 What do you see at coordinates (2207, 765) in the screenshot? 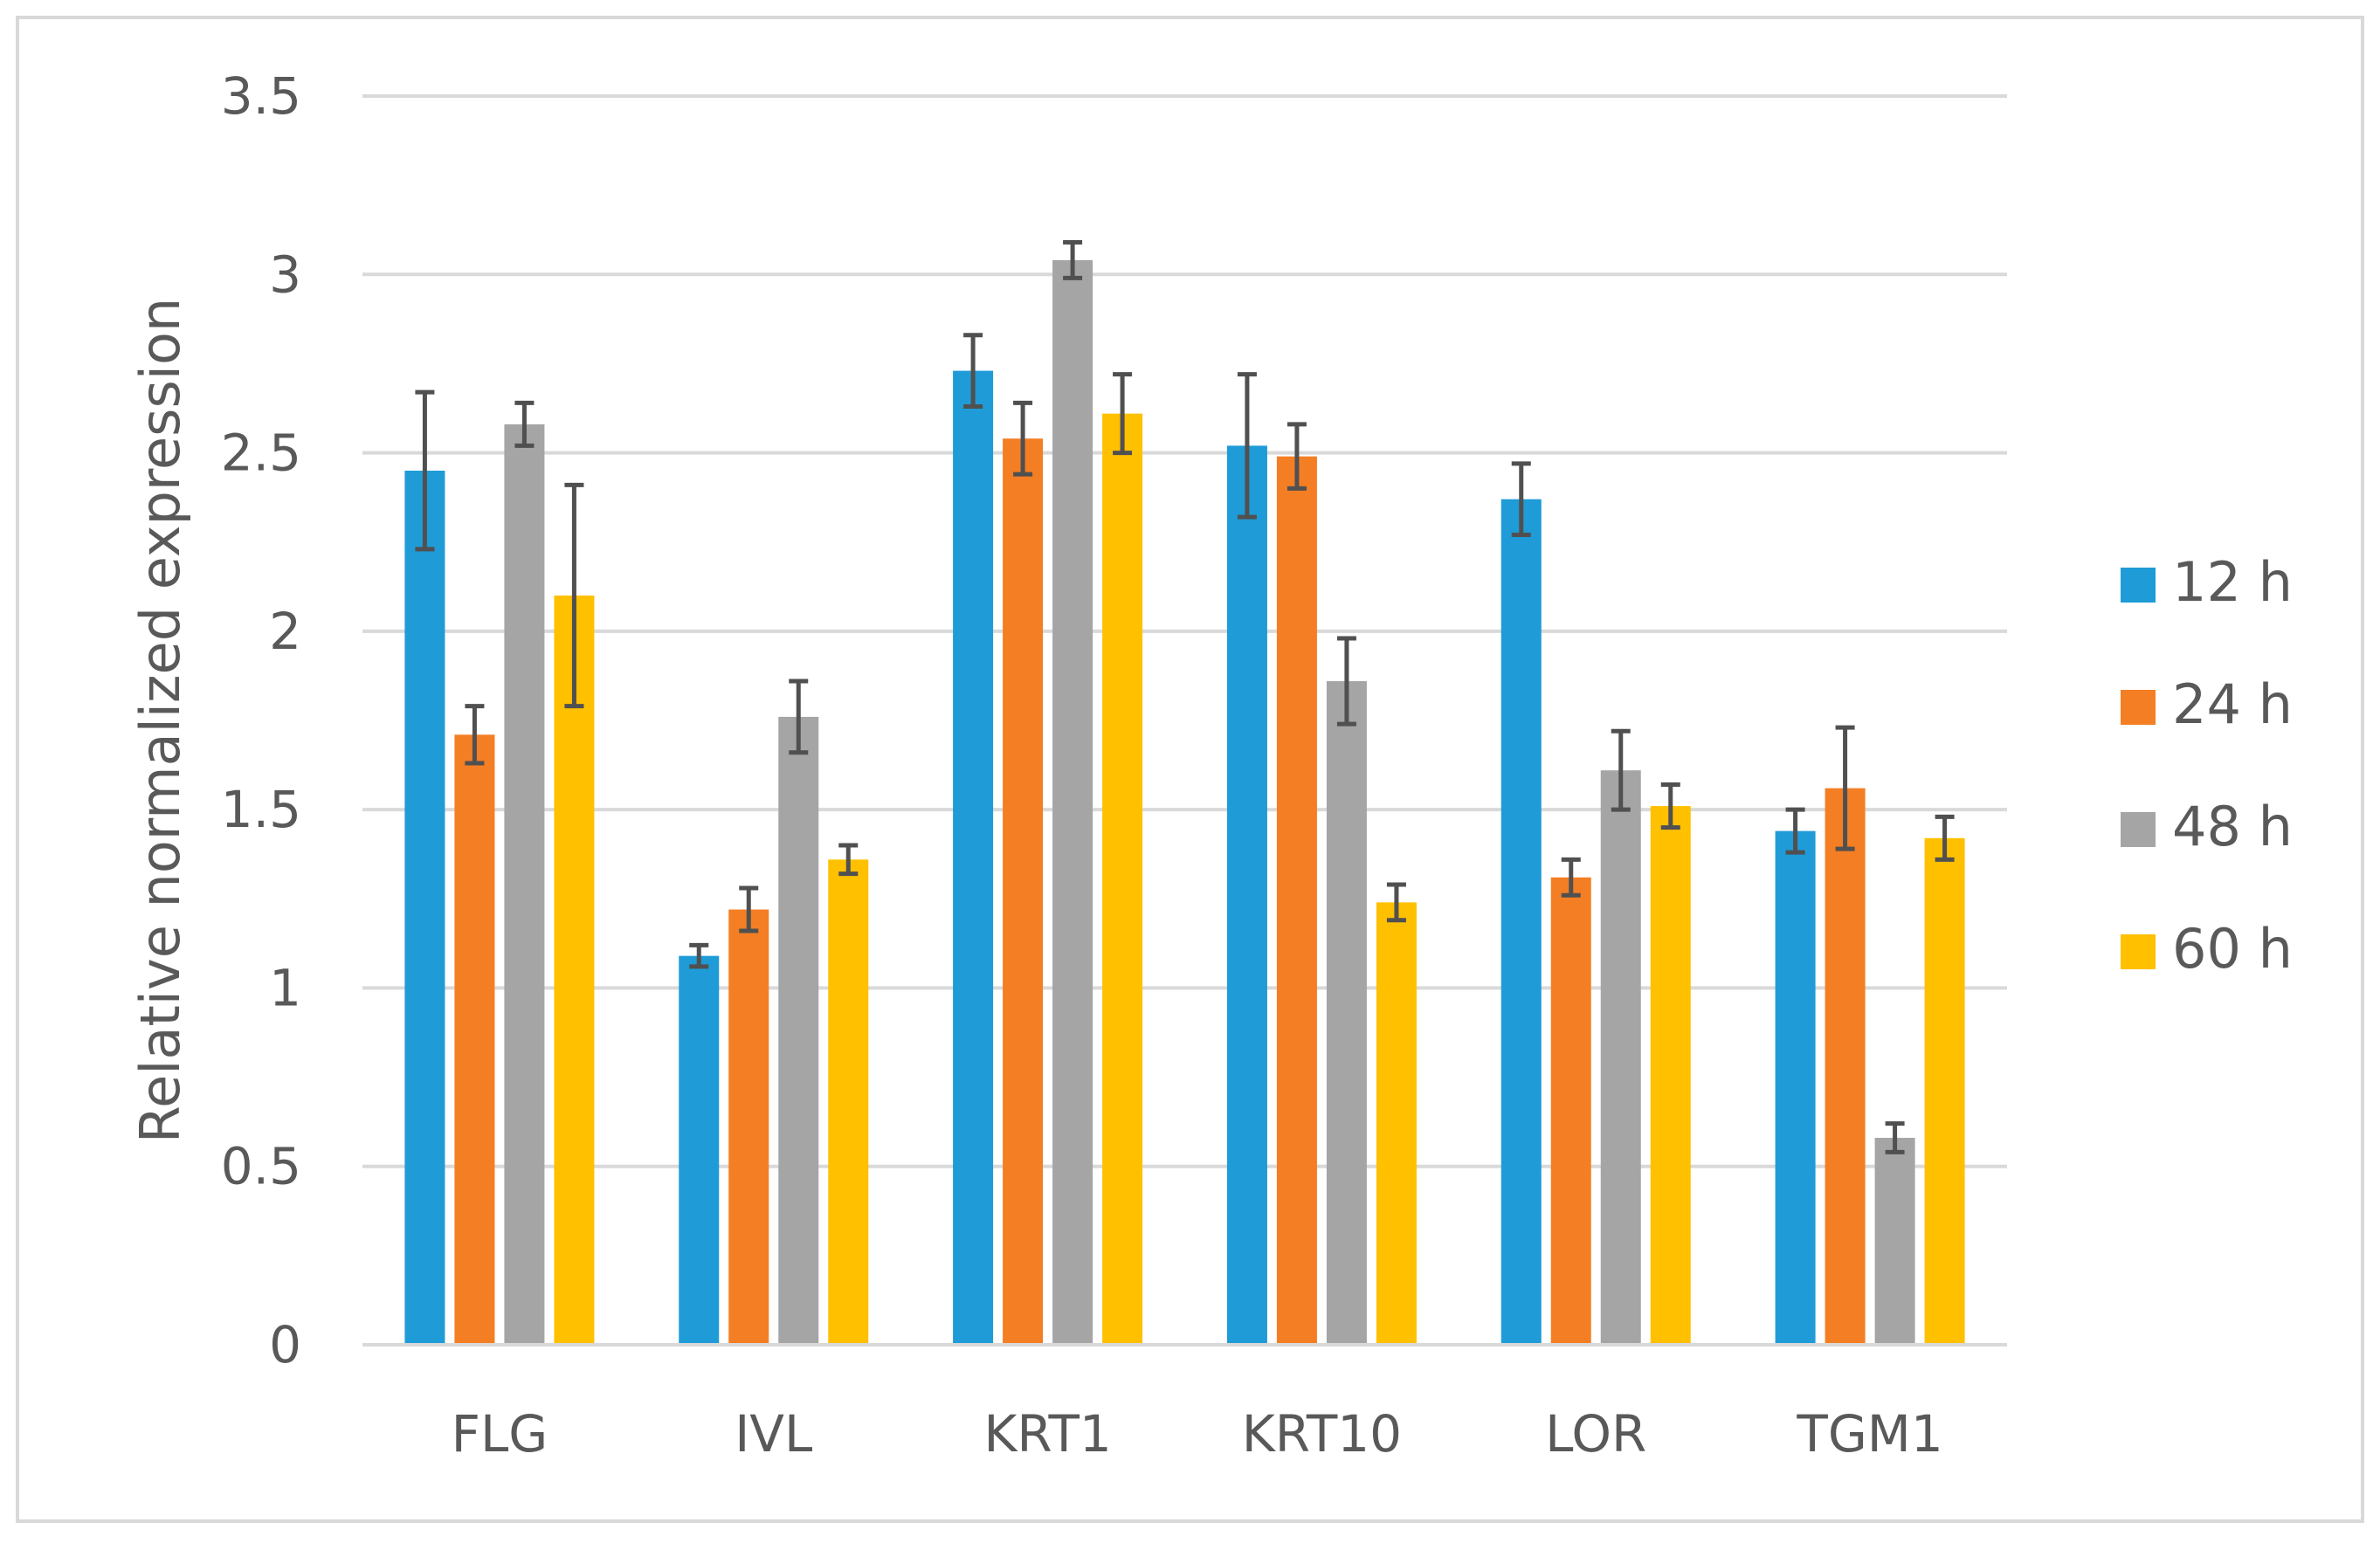
I see `legend: 12 h 24 h 48 h 60 h` at bounding box center [2207, 765].